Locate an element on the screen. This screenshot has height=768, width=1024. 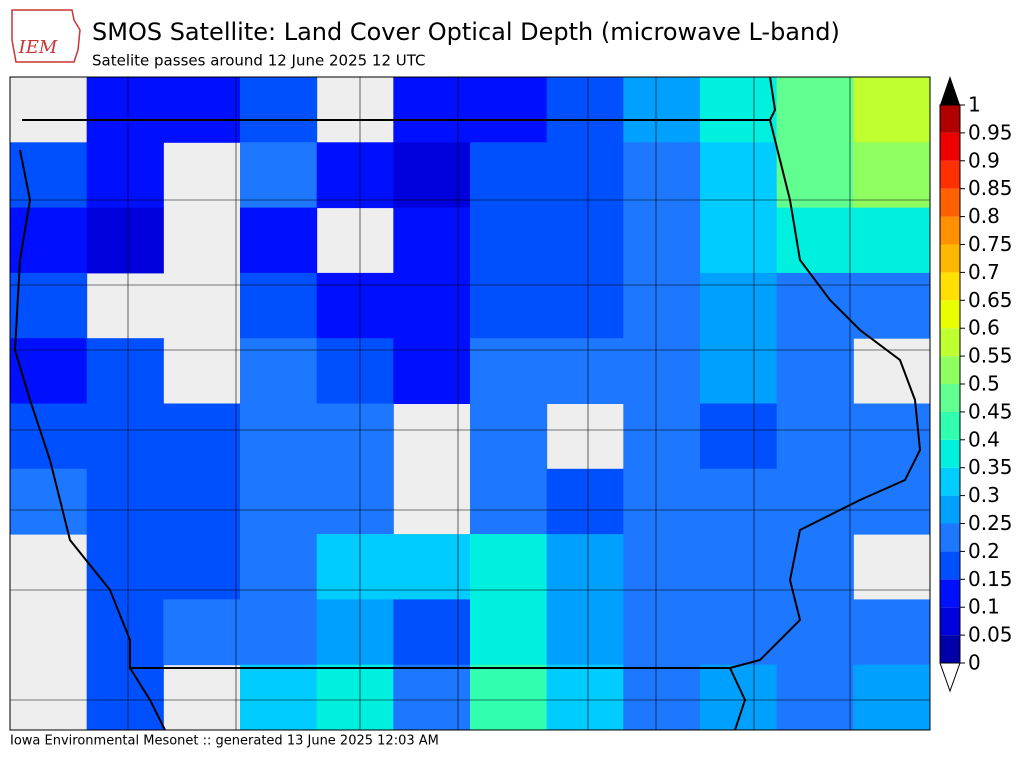
logo-text: IEM is located at coordinates (38, 47).